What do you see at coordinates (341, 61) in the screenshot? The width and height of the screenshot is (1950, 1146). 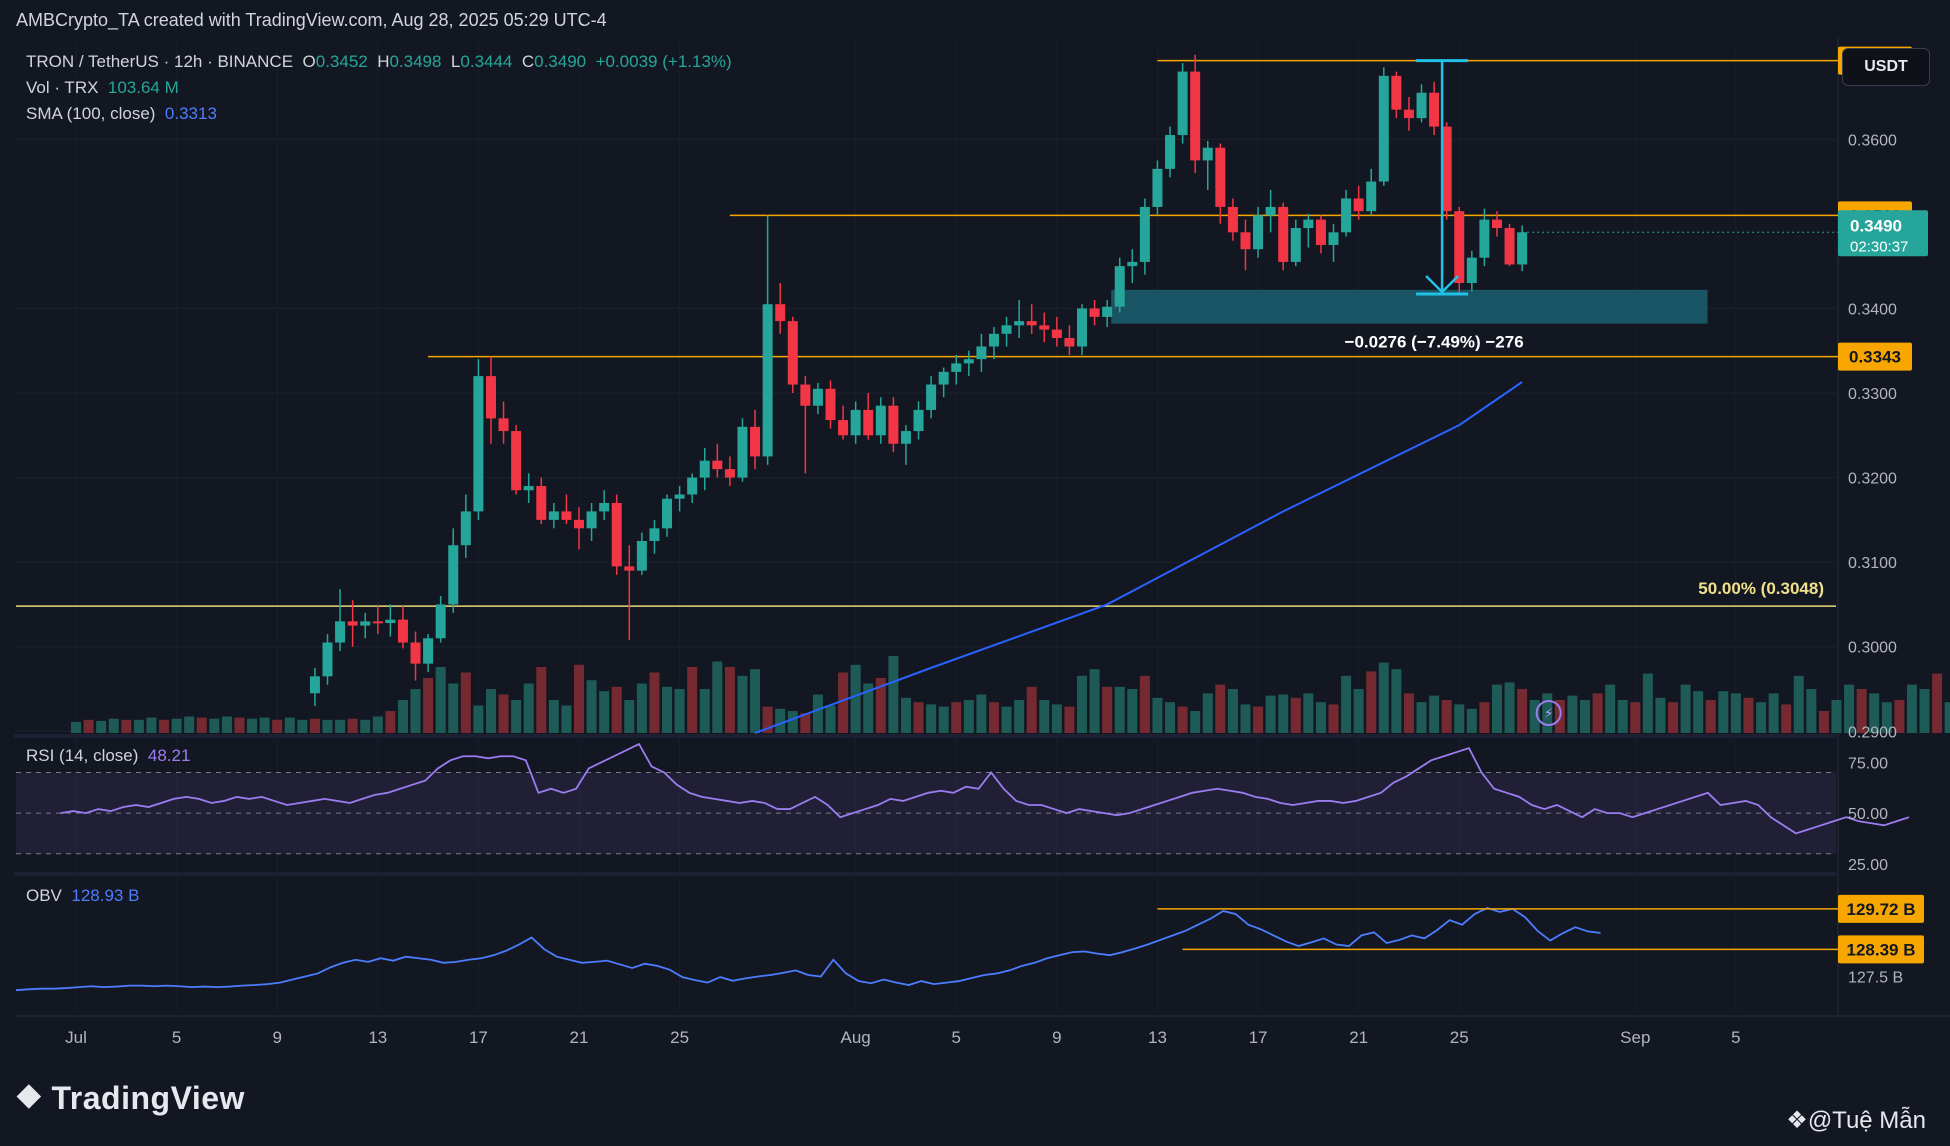 I see `legend-open: 0.3452` at bounding box center [341, 61].